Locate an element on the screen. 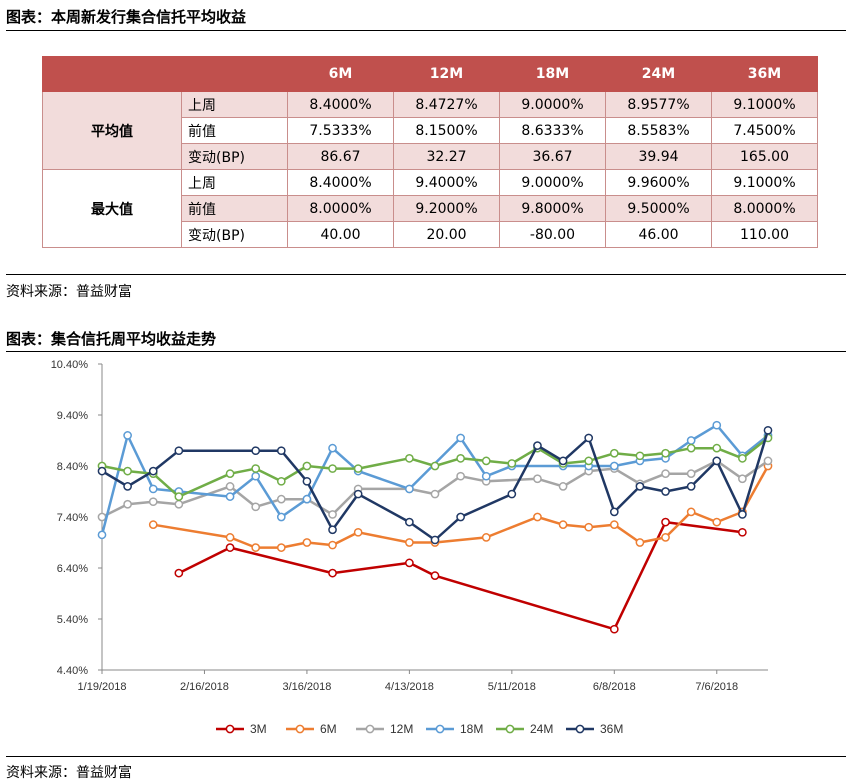  header-cell is located at coordinates (234, 74).